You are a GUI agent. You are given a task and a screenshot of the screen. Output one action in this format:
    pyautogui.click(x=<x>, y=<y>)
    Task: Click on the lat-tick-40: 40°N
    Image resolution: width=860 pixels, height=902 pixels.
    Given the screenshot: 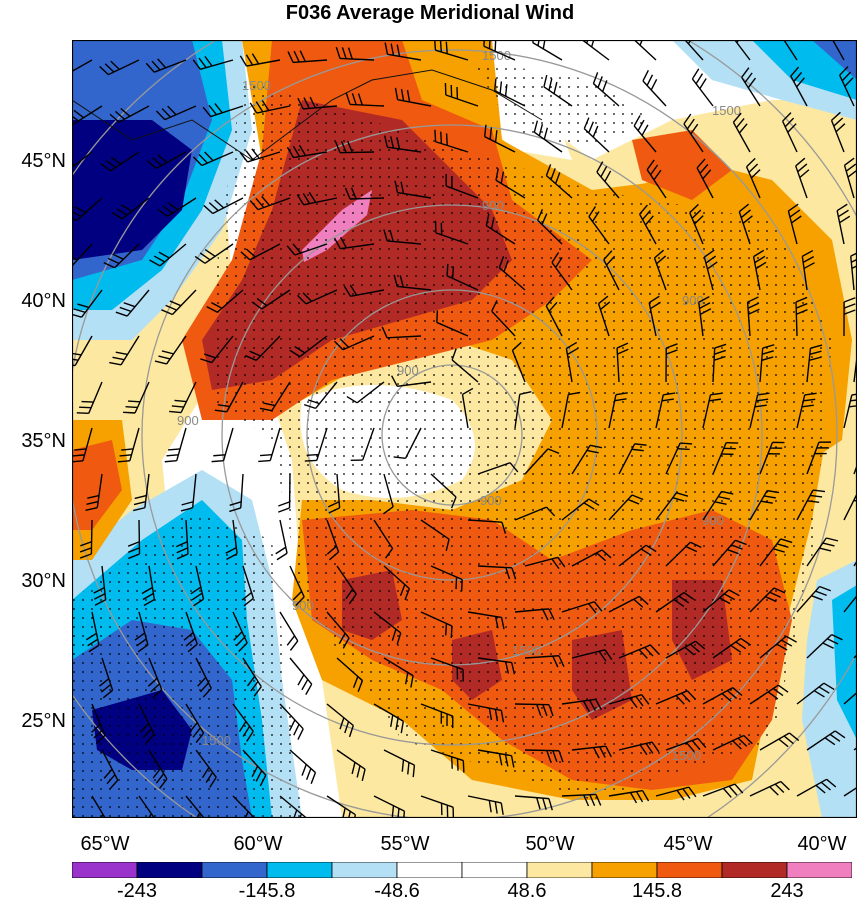 What is the action you would take?
    pyautogui.click(x=33, y=301)
    